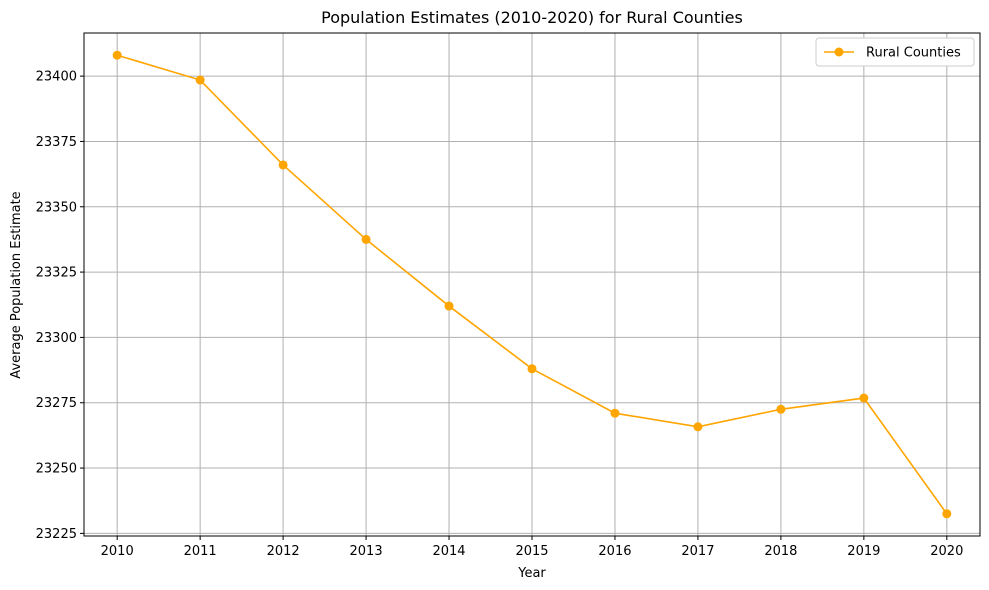  What do you see at coordinates (531, 573) in the screenshot?
I see `x-axis-label: Year` at bounding box center [531, 573].